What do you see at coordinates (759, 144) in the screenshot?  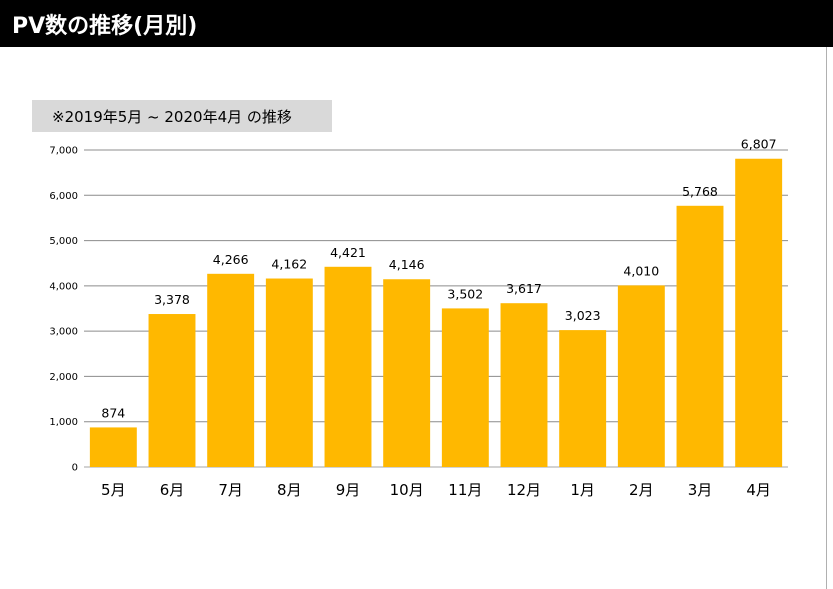 I see `data-label: 6,807` at bounding box center [759, 144].